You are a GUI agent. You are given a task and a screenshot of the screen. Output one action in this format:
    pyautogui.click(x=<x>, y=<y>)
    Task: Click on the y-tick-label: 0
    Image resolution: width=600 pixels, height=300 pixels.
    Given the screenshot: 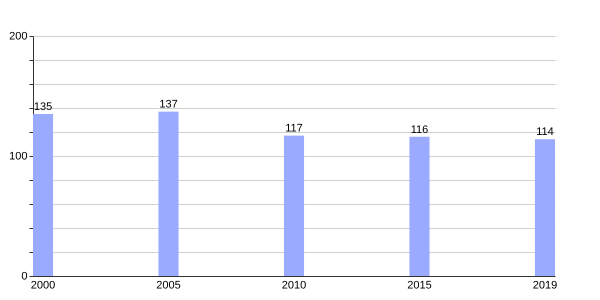 What is the action you would take?
    pyautogui.click(x=24, y=276)
    